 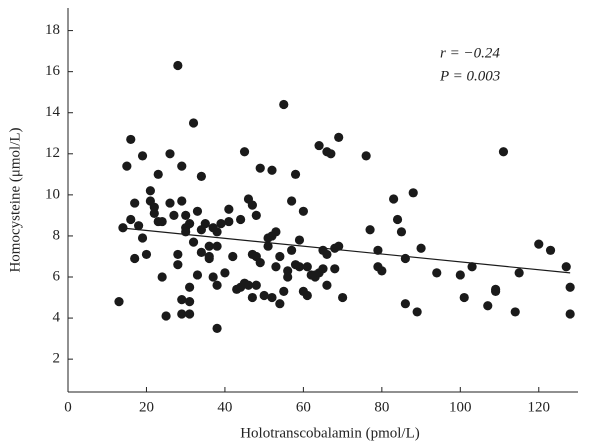 What do you see at coordinates (146, 407) in the screenshot?
I see `x-tick-label: 20` at bounding box center [146, 407].